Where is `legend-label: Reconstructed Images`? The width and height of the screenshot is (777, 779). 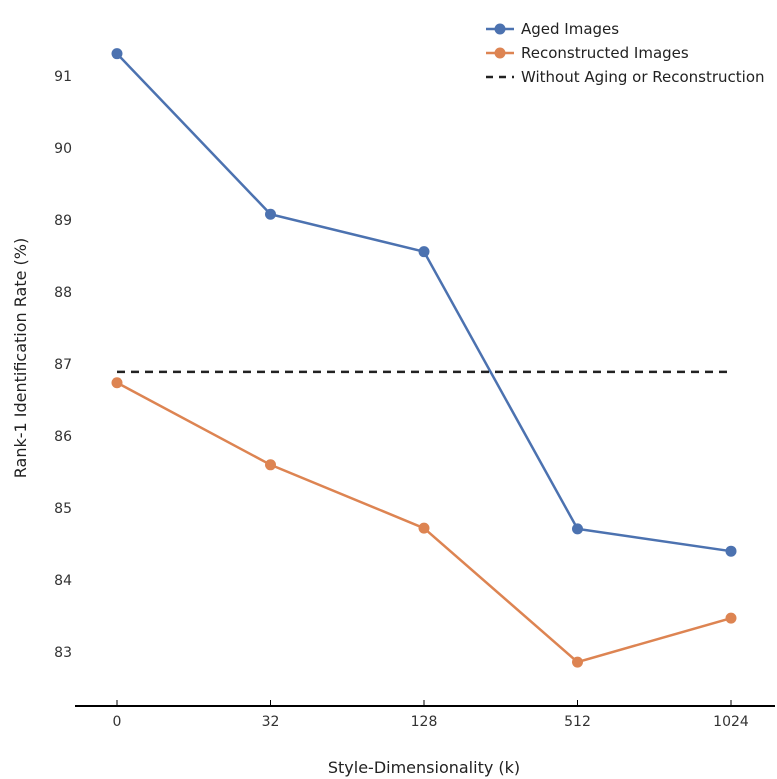 legend-label: Reconstructed Images is located at coordinates (605, 53).